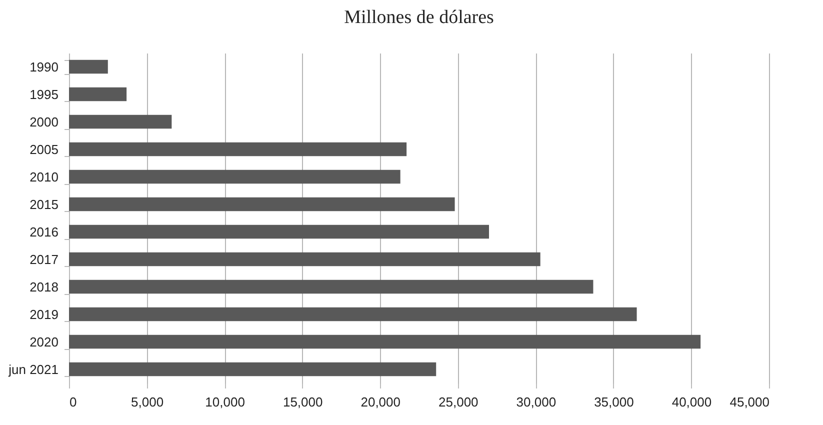 The image size is (823, 425). I want to click on x-tick-label: 0, so click(73, 402).